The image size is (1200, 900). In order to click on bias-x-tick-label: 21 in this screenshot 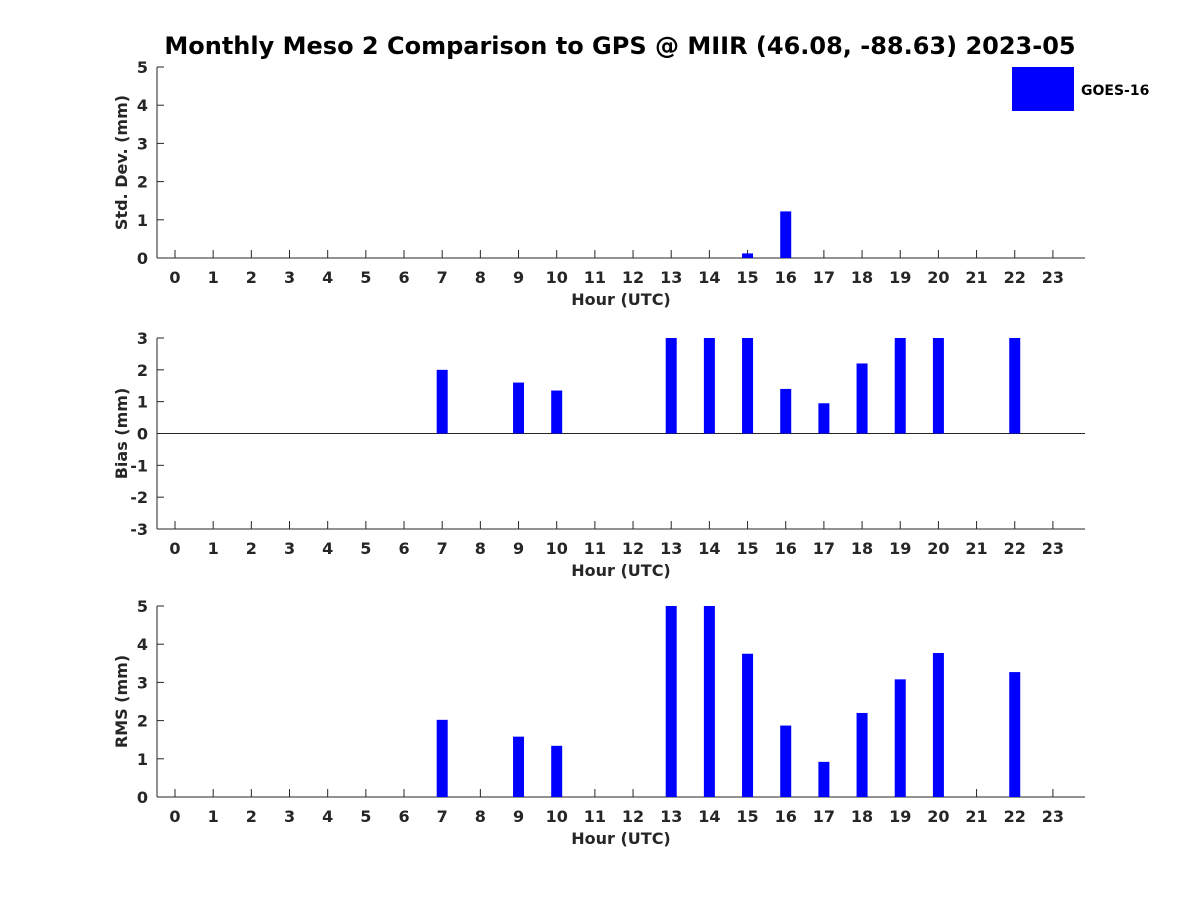, I will do `click(976, 548)`.